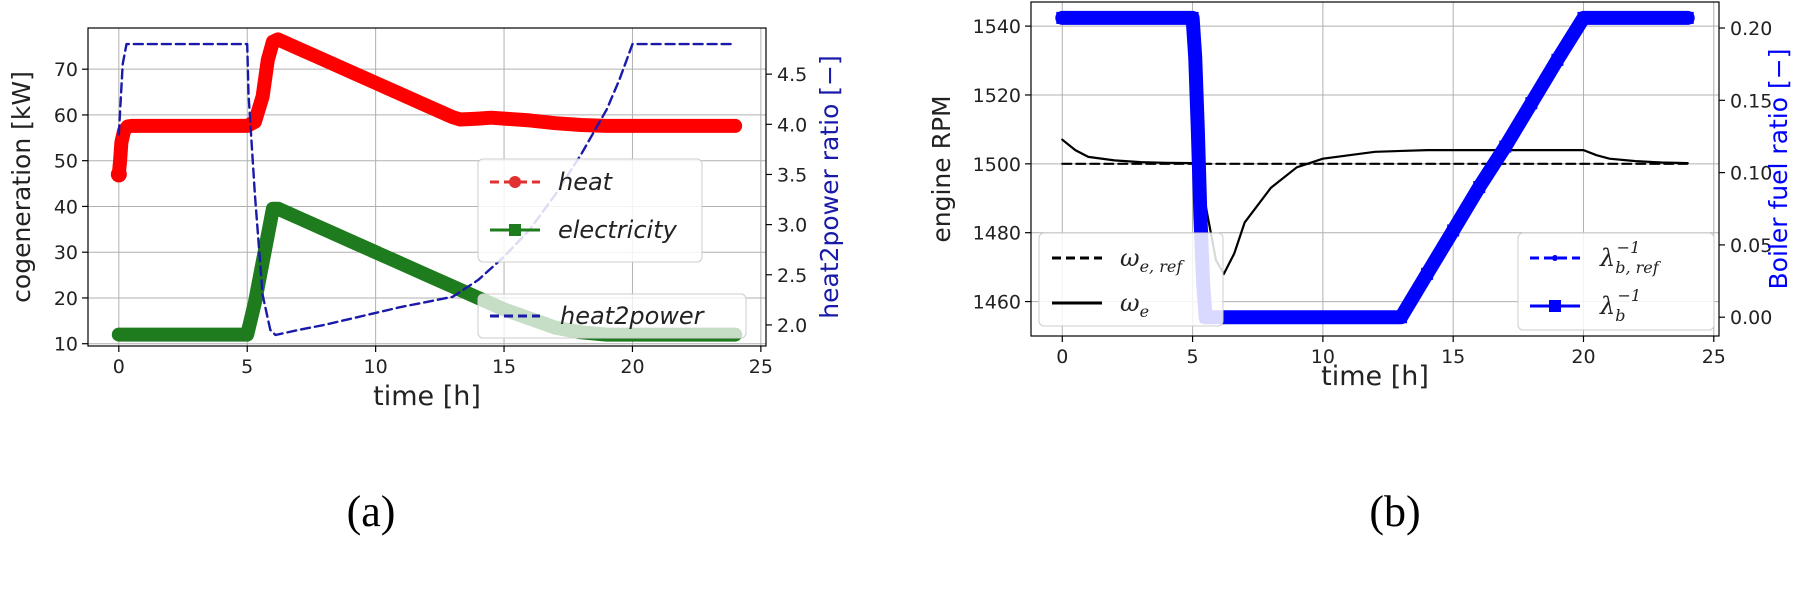  I want to click on legend-label-omega: ωe, so click(1134, 305).